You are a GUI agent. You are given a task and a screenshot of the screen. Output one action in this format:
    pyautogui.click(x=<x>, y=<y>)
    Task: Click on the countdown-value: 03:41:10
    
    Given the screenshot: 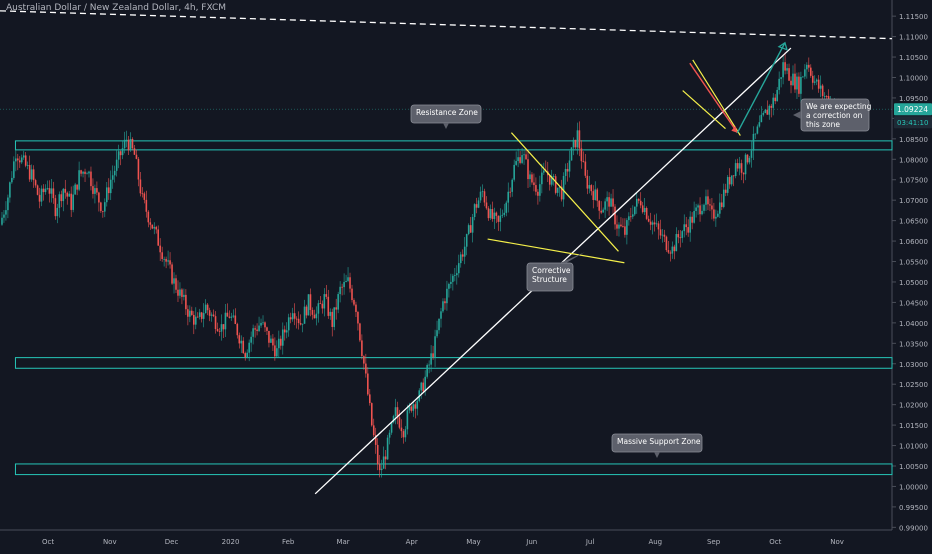 What is the action you would take?
    pyautogui.click(x=912, y=123)
    